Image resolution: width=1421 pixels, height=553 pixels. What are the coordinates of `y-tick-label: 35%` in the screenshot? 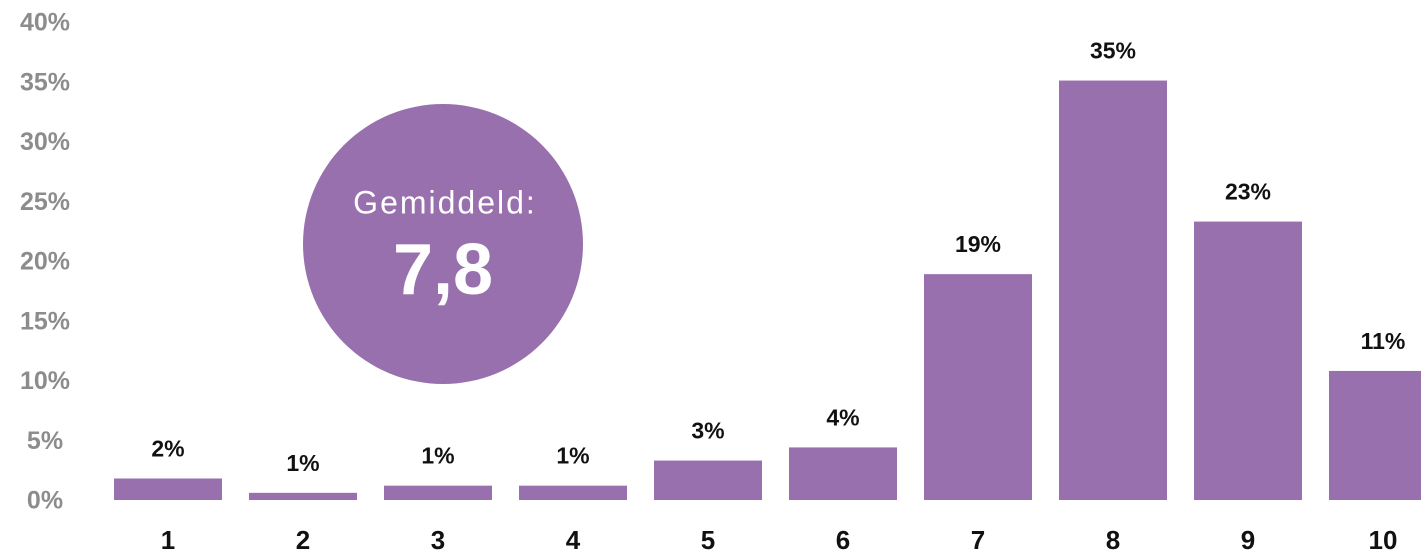 It's located at (45, 82).